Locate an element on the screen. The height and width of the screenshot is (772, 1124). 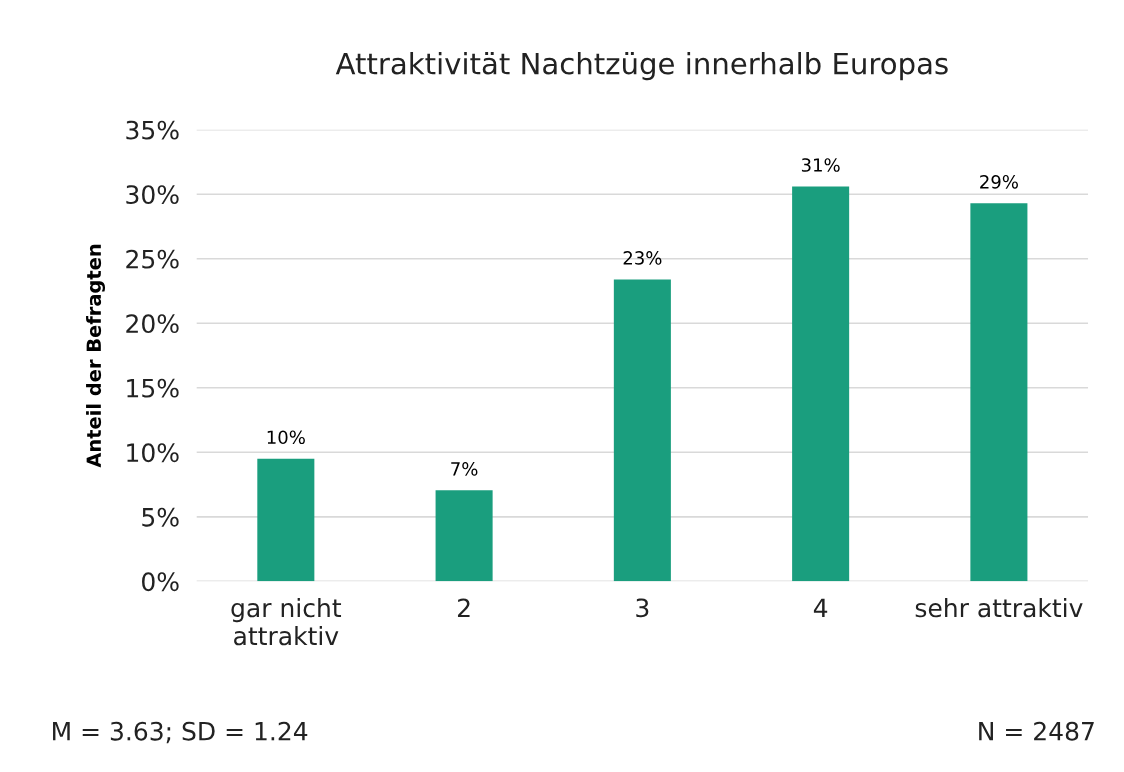
x-tick-label: 3 is located at coordinates (642, 608).